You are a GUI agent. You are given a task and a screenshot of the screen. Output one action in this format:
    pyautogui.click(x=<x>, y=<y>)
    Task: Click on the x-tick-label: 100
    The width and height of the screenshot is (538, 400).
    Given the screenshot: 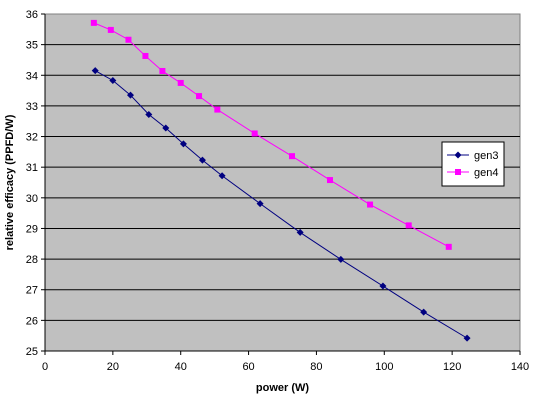 What is the action you would take?
    pyautogui.click(x=384, y=367)
    